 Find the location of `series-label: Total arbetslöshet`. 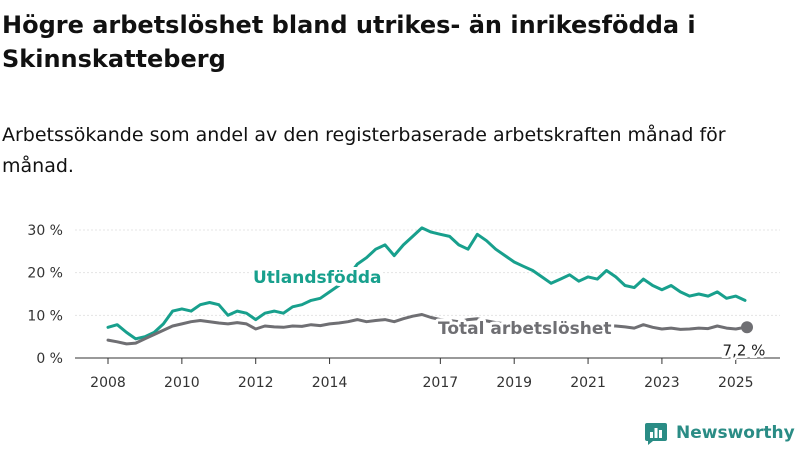

series-label: Total arbetslöshet is located at coordinates (525, 329).